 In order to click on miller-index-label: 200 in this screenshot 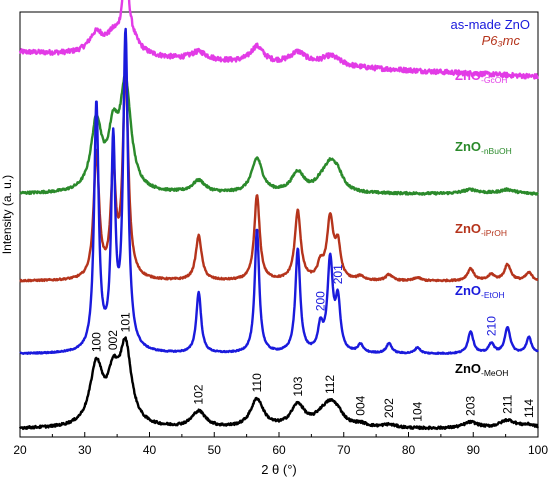, I will do `click(320, 301)`.